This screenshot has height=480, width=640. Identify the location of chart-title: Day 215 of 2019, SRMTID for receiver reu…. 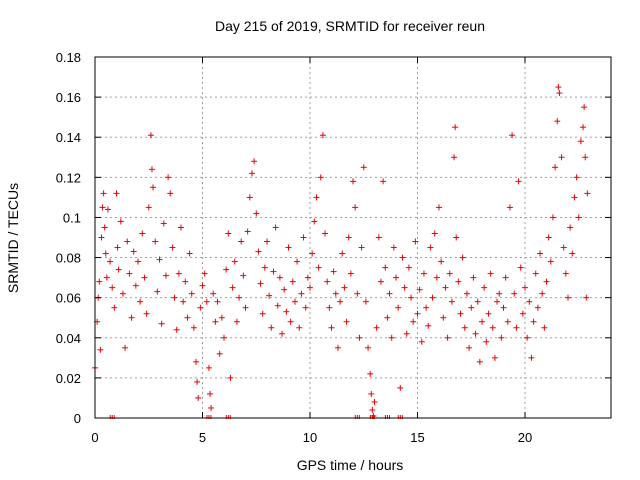
(350, 26).